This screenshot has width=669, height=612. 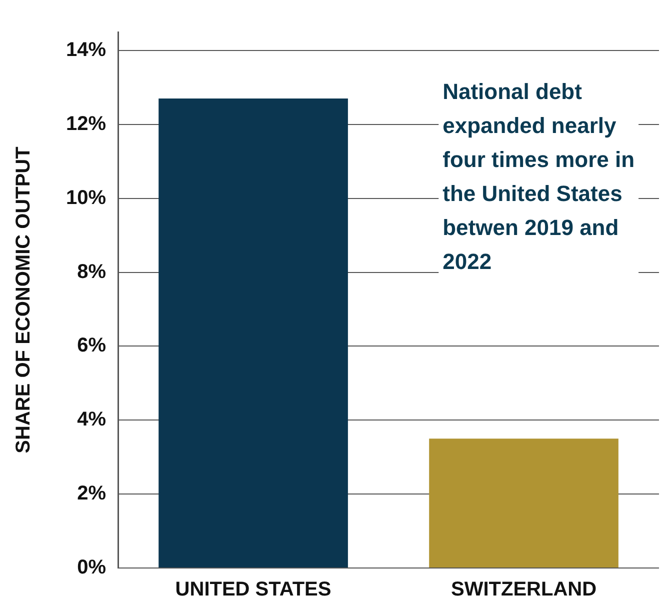 What do you see at coordinates (91, 345) in the screenshot?
I see `y-tick-label: 6%` at bounding box center [91, 345].